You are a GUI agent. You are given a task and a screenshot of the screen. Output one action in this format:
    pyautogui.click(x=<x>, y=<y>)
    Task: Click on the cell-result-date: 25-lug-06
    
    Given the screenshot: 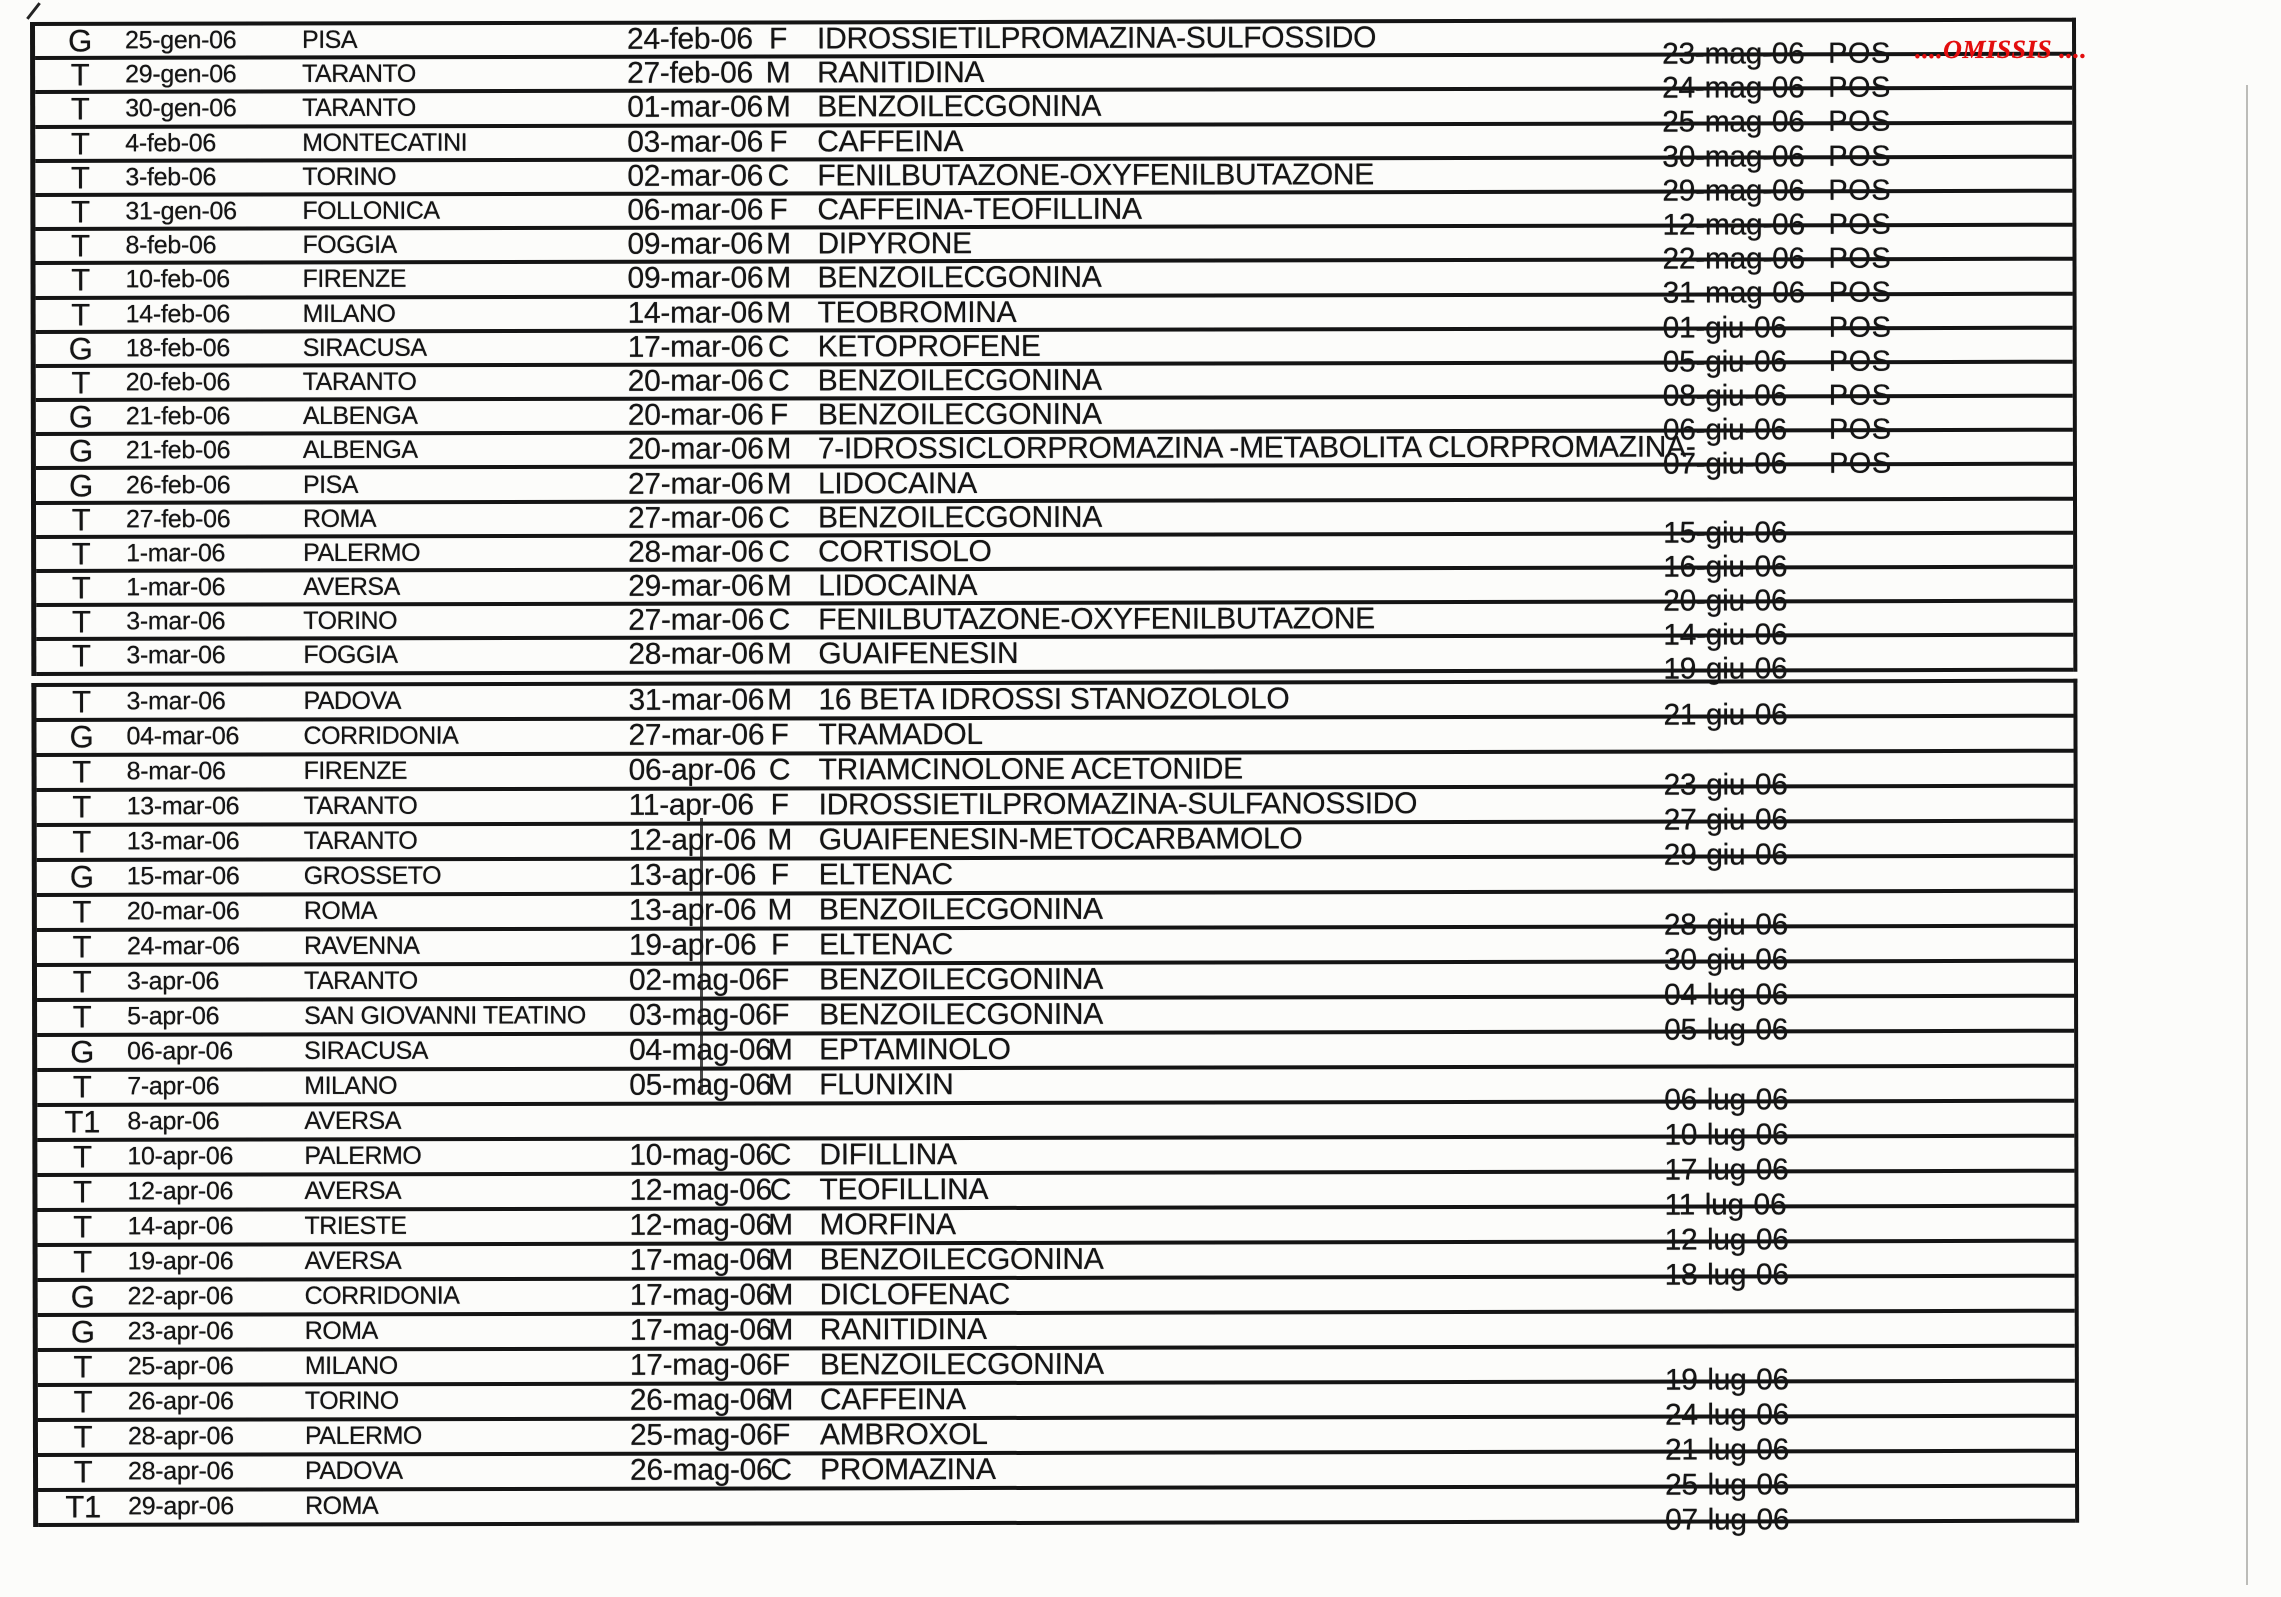 What is the action you would take?
    pyautogui.click(x=1727, y=1485)
    